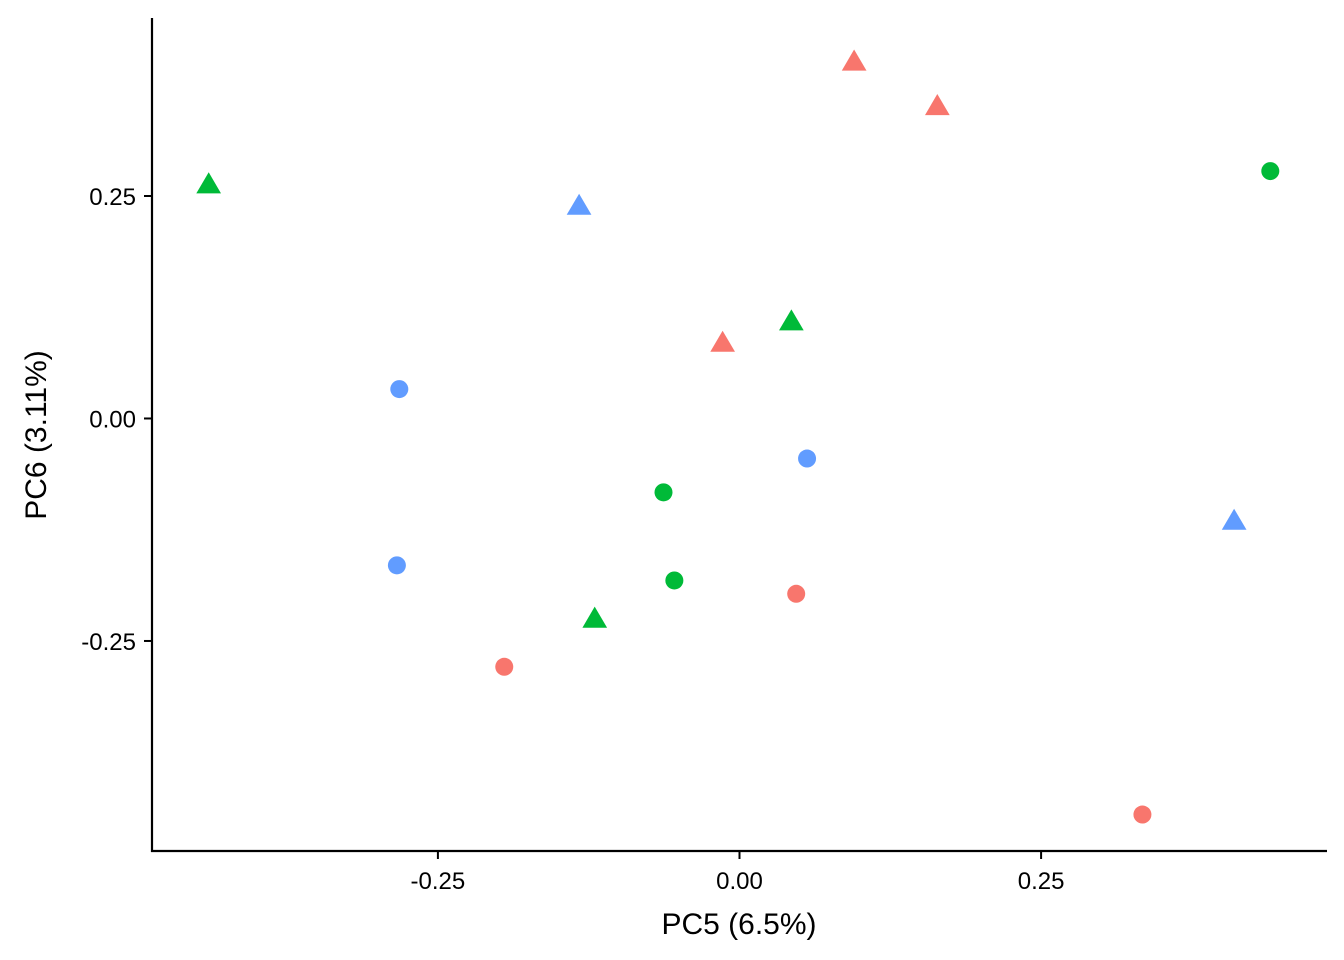 This screenshot has height=960, width=1344. I want to click on y-tick-label: -0.25, so click(108, 642).